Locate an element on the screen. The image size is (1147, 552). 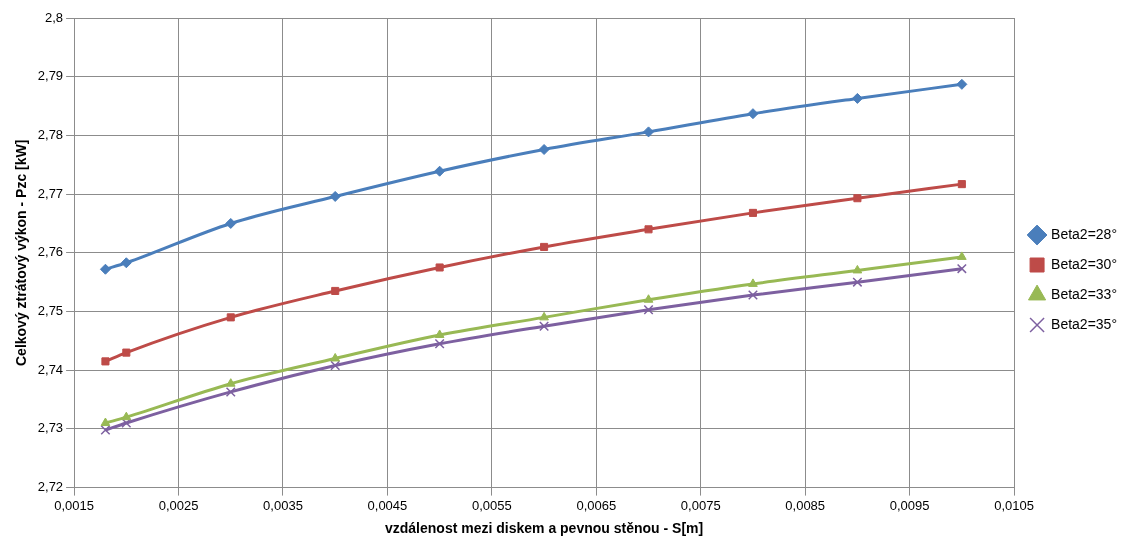
legend-label: Beta2=35° is located at coordinates (1084, 323).